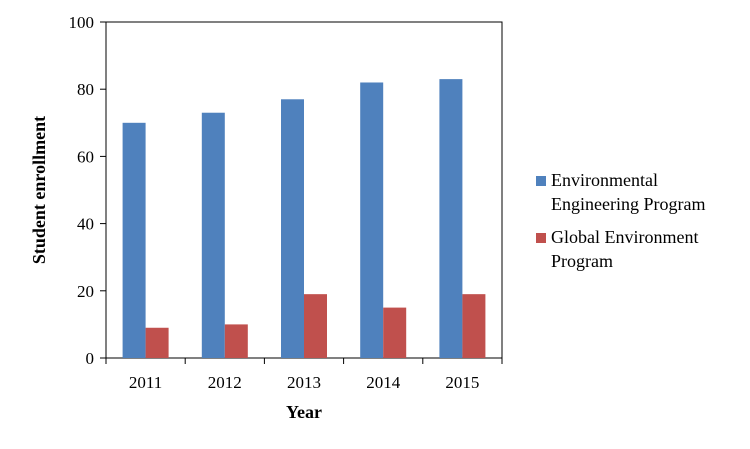  Describe the element at coordinates (624, 249) in the screenshot. I see `legend-label: Global Environment Program` at that location.